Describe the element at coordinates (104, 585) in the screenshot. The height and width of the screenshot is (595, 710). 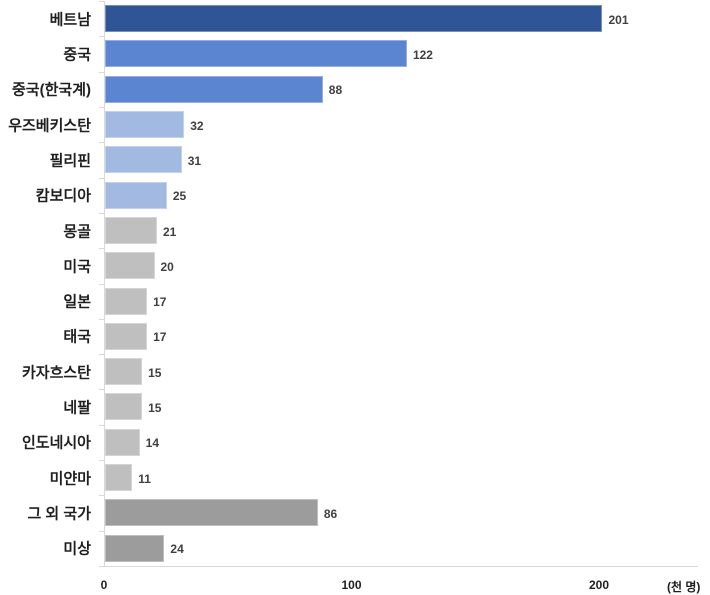
I see `x-axis-tick-label: 0` at that location.